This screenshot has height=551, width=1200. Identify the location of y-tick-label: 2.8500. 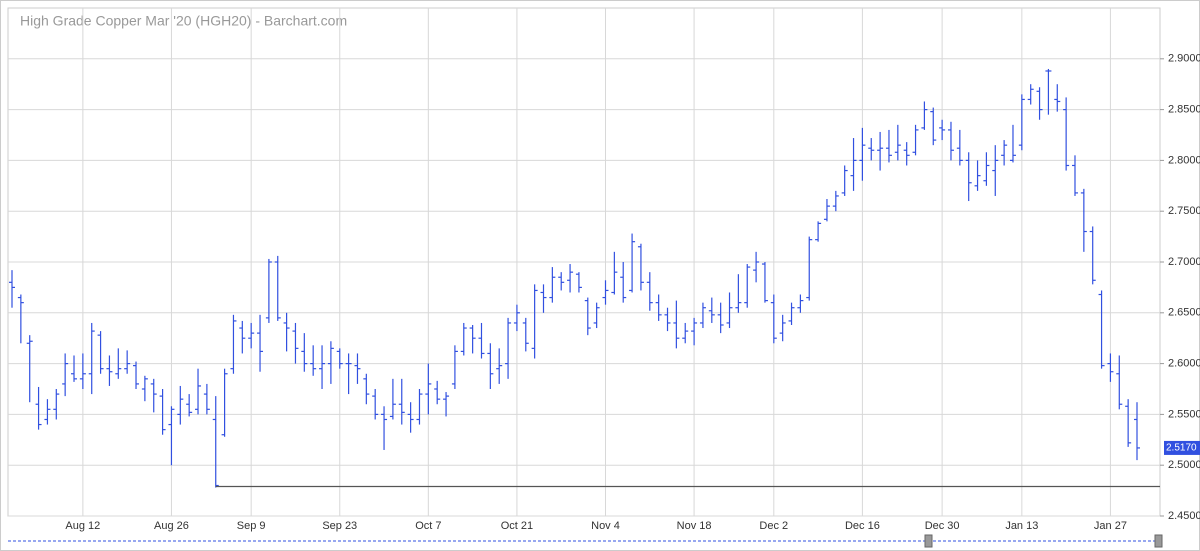
(1184, 110).